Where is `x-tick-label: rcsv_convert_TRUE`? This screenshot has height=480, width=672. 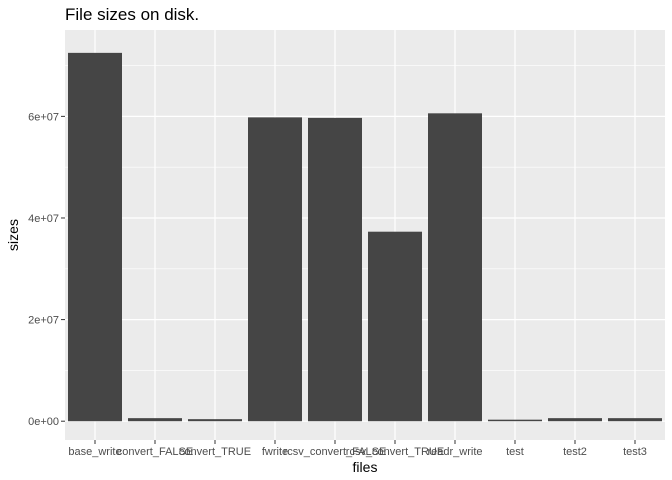
x-tick-label: rcsv_convert_TRUE is located at coordinates (395, 452).